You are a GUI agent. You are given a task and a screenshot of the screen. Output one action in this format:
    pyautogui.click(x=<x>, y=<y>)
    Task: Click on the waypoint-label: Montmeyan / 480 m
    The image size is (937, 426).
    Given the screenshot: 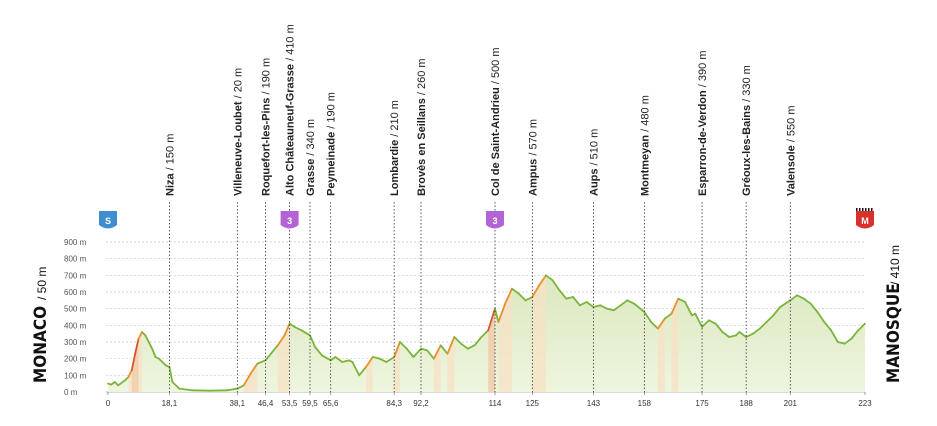 What is the action you would take?
    pyautogui.click(x=645, y=145)
    